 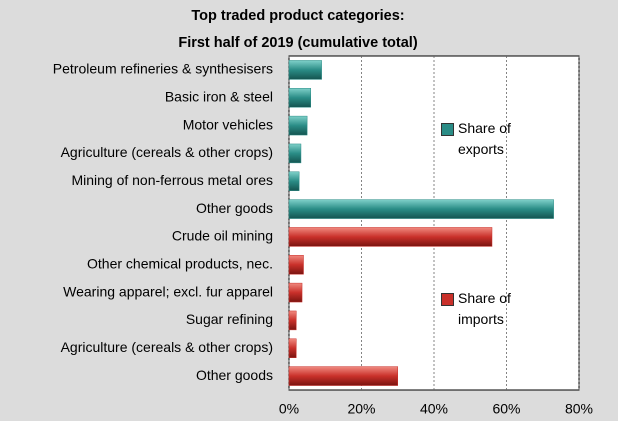 I want to click on x-tick-label: 0%, so click(x=289, y=409).